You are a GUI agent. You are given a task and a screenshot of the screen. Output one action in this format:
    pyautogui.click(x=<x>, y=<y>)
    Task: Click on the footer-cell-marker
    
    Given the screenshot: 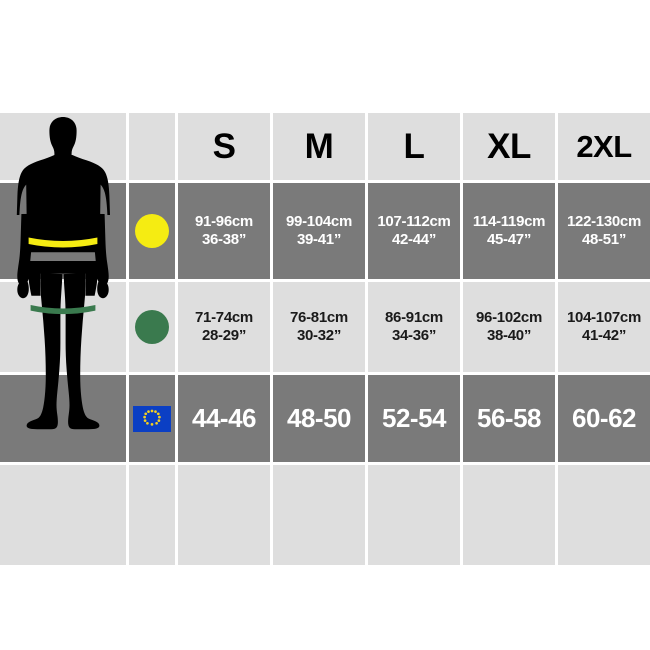 What is the action you would take?
    pyautogui.click(x=152, y=515)
    